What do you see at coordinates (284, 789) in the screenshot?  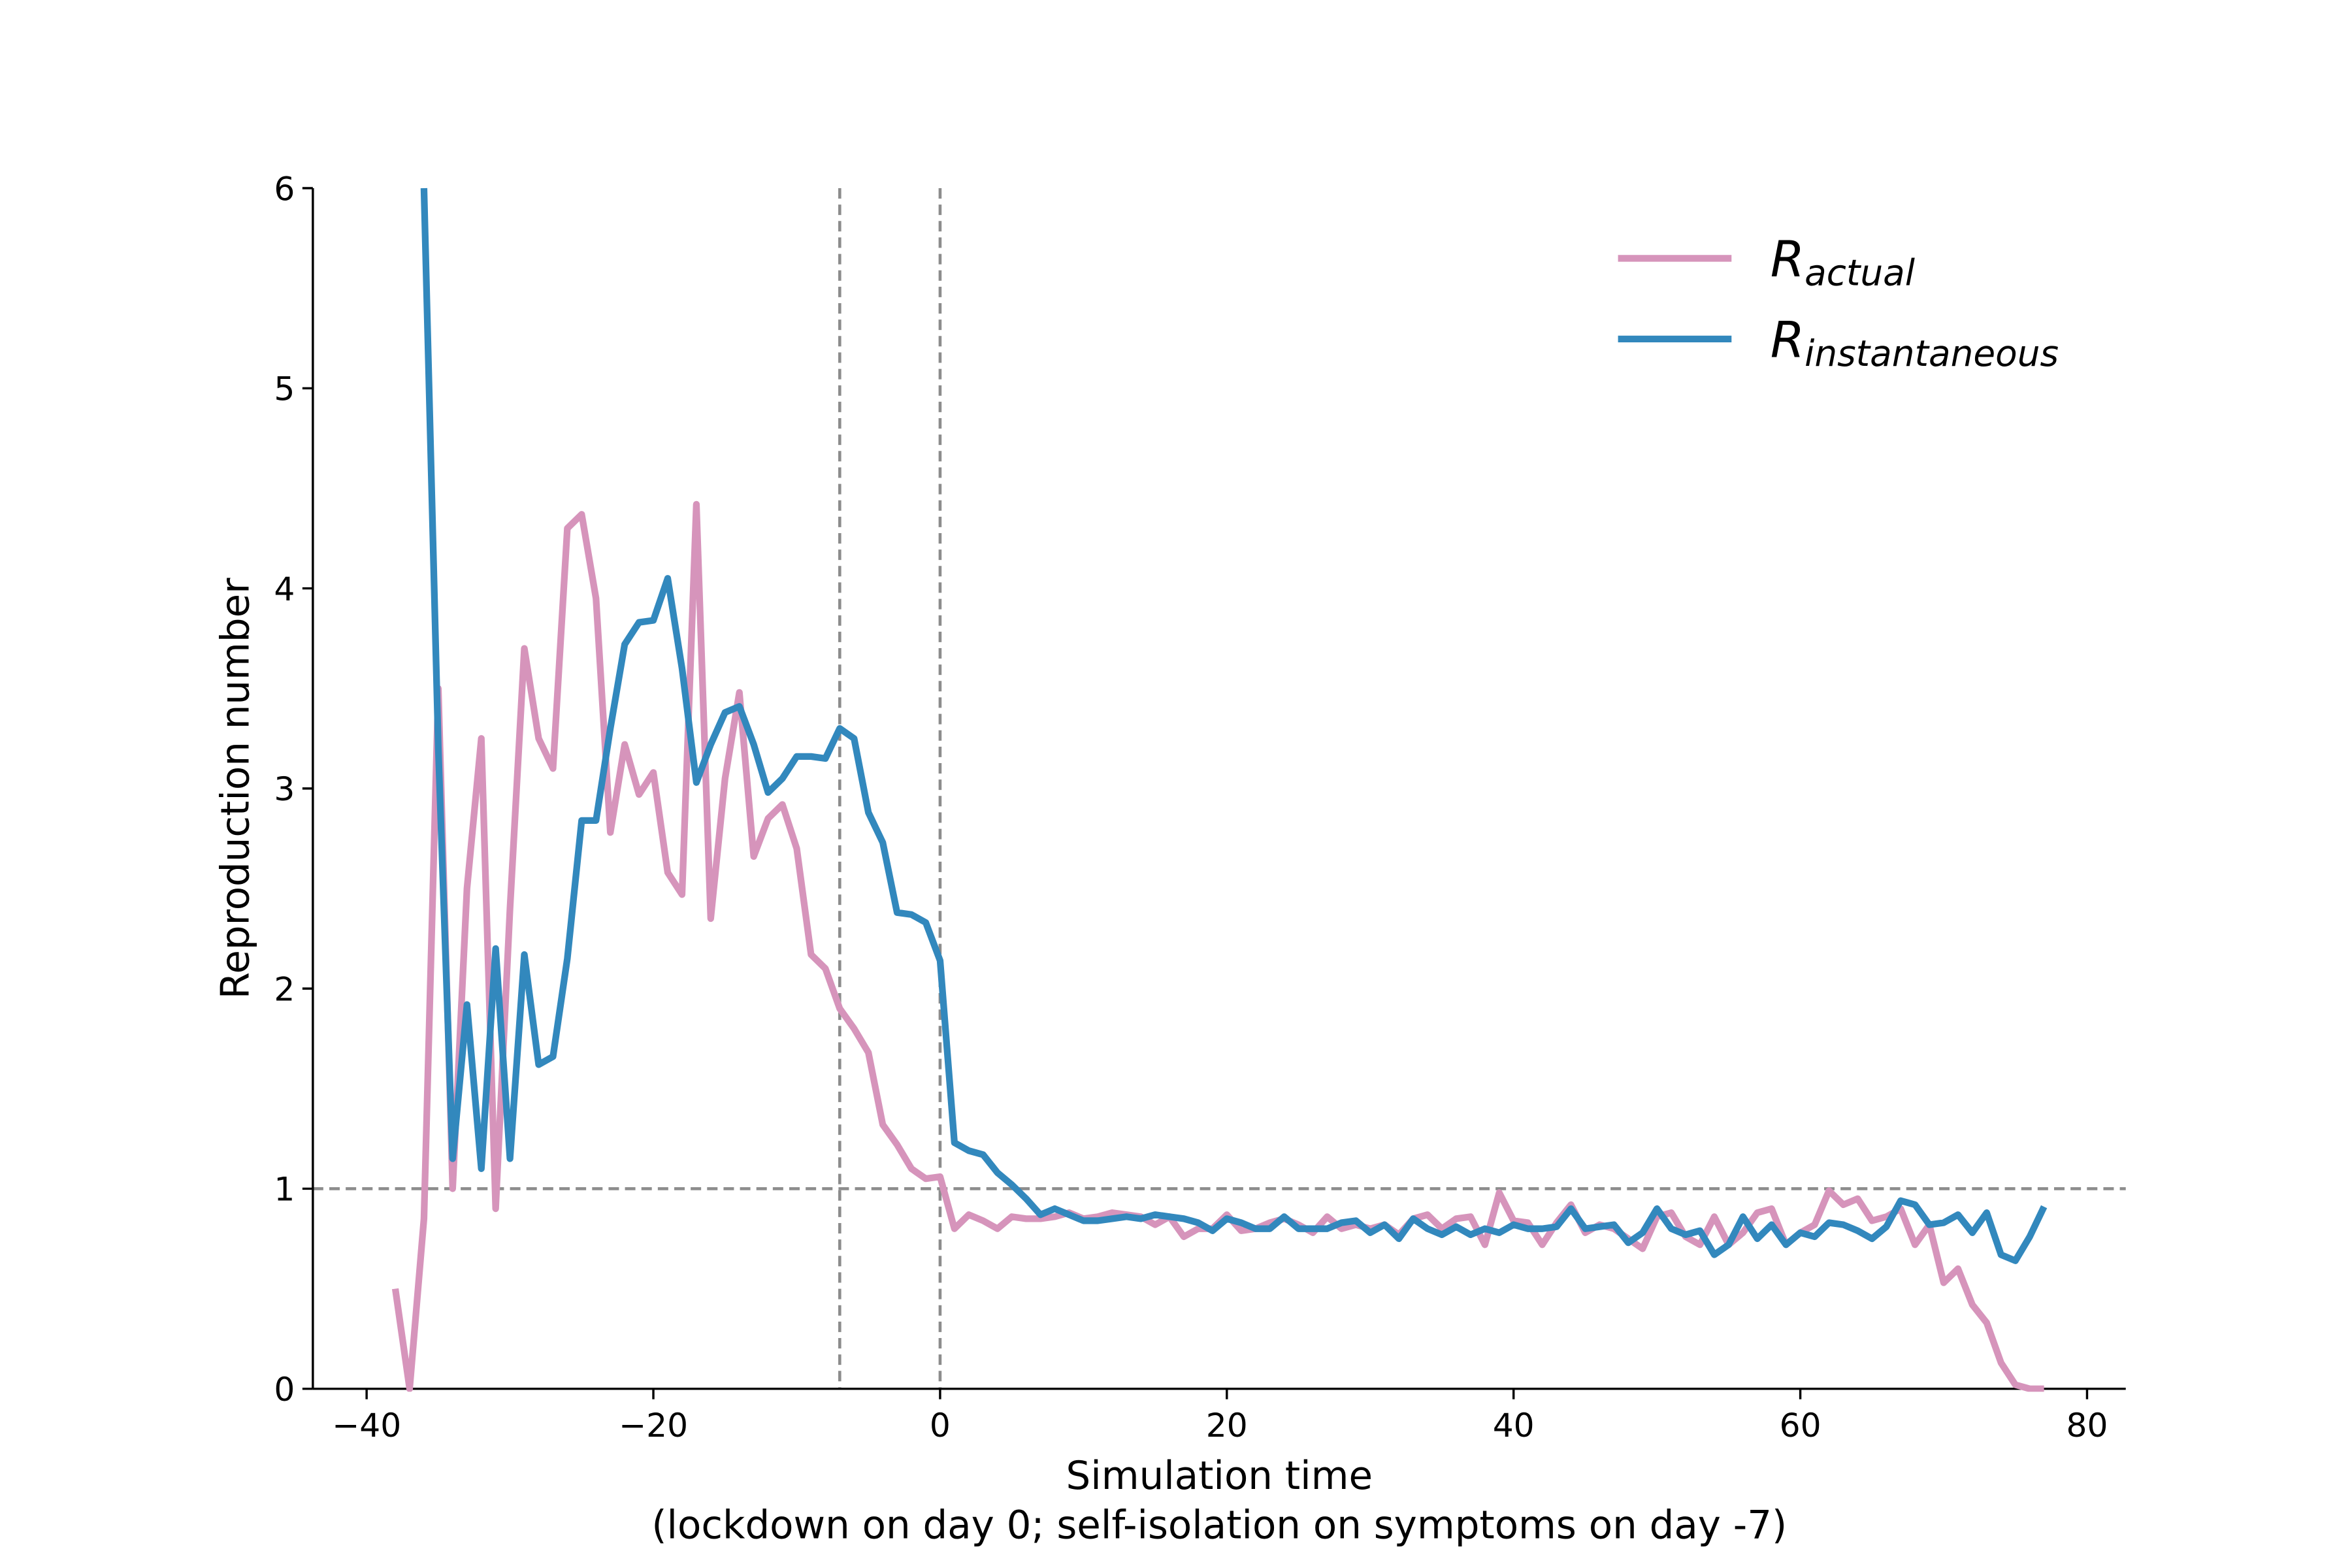 I see `y-tick-label: 3` at bounding box center [284, 789].